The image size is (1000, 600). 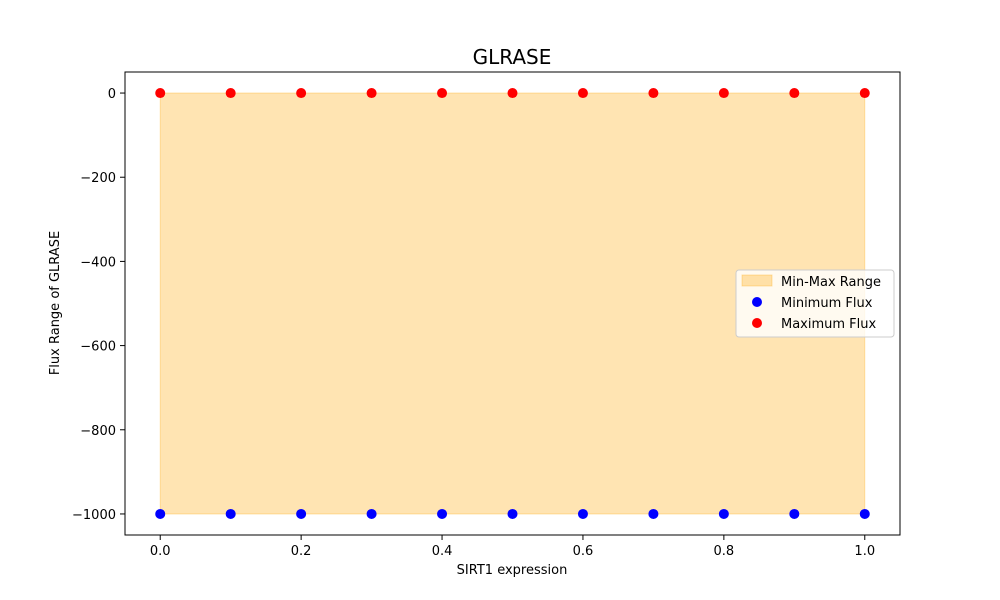 What do you see at coordinates (98, 262) in the screenshot?
I see `y-tick-label: −400` at bounding box center [98, 262].